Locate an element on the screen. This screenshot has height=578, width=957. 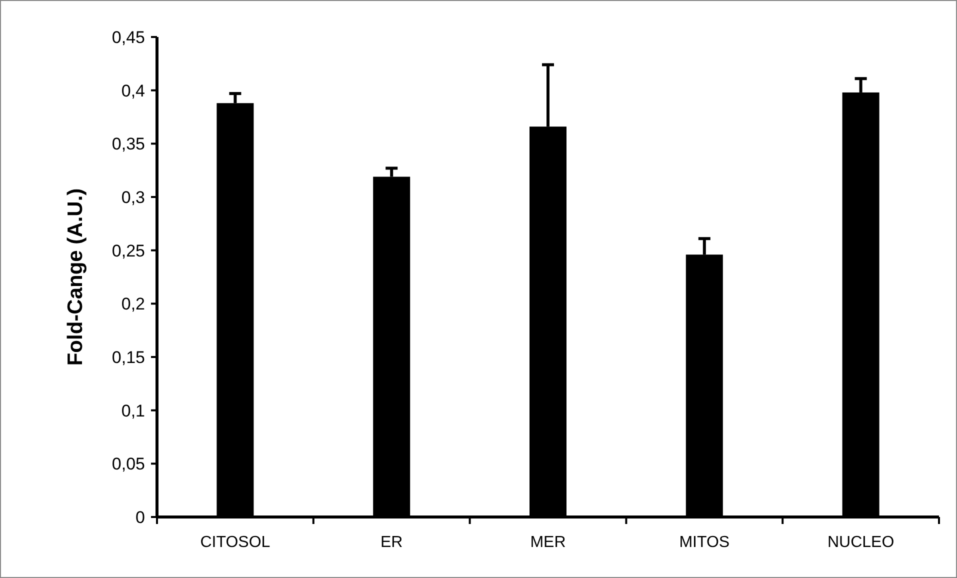
x-tick-label: MER is located at coordinates (548, 542).